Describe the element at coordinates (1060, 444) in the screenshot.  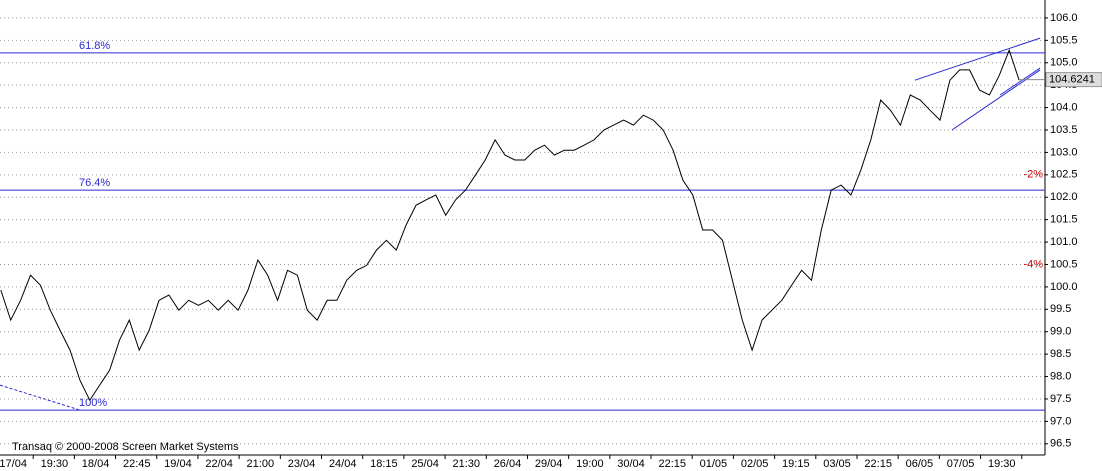
I see `y-tick-label: 96.5` at that location.